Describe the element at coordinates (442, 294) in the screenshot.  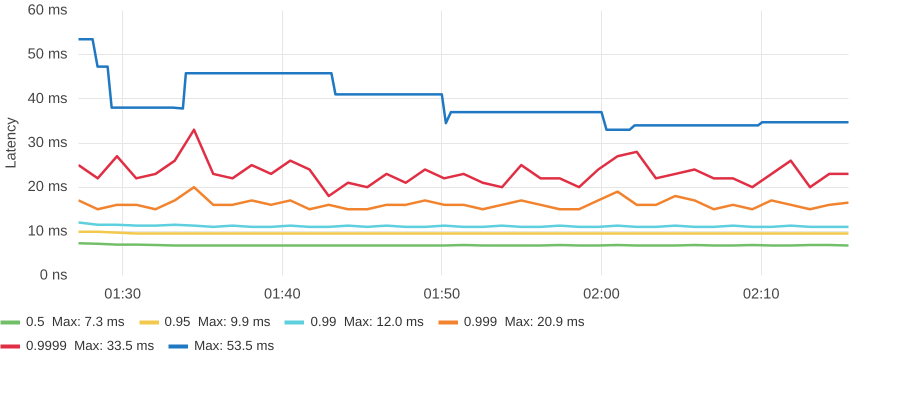
I see `x-tick-label: 01:50` at that location.